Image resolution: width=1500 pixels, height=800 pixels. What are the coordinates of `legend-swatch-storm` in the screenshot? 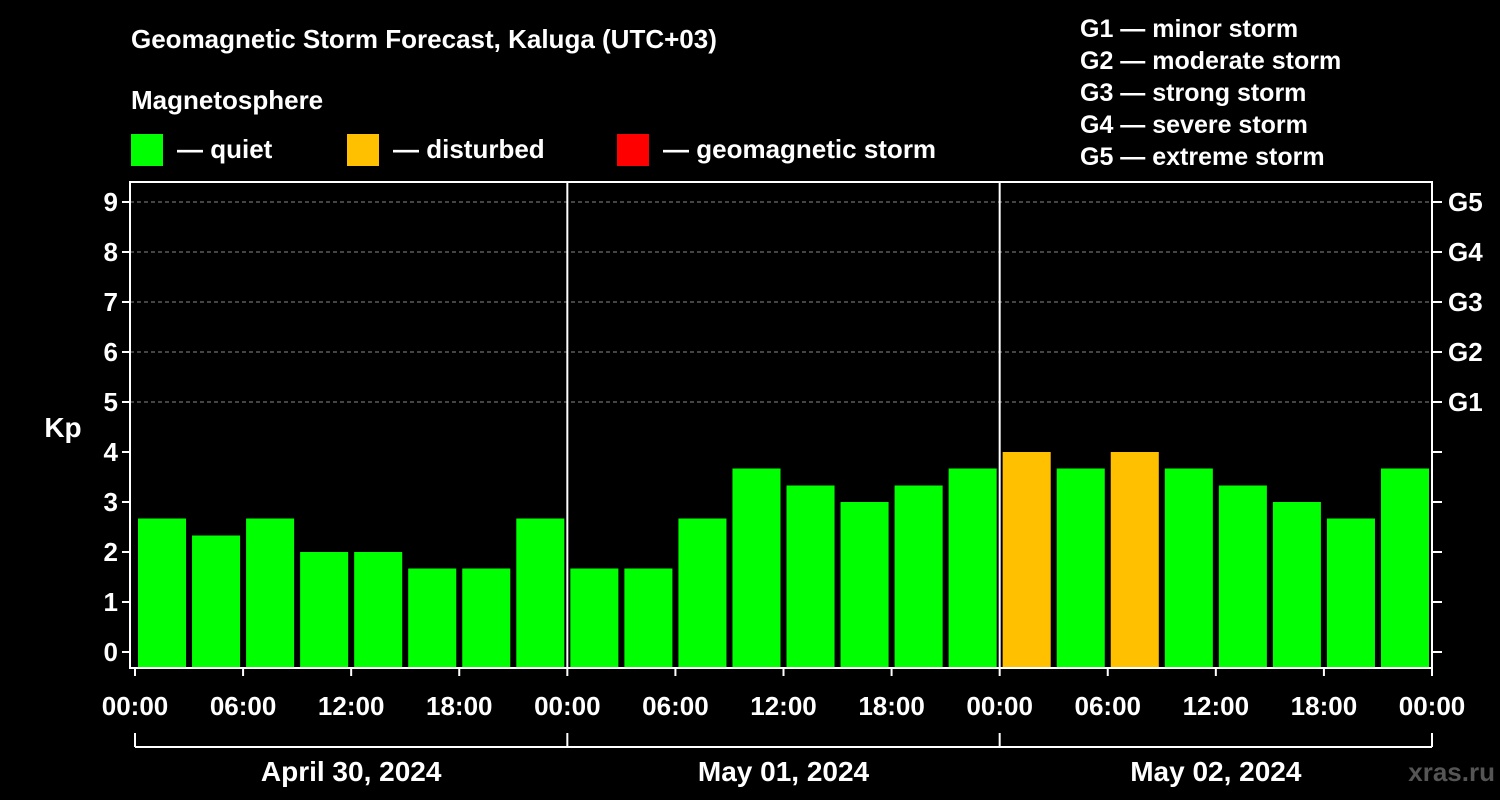 It's located at (633, 150).